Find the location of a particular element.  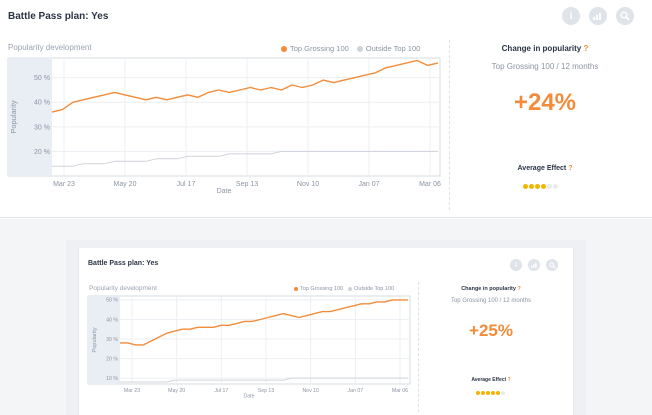

plot-area is located at coordinates (249, 340).